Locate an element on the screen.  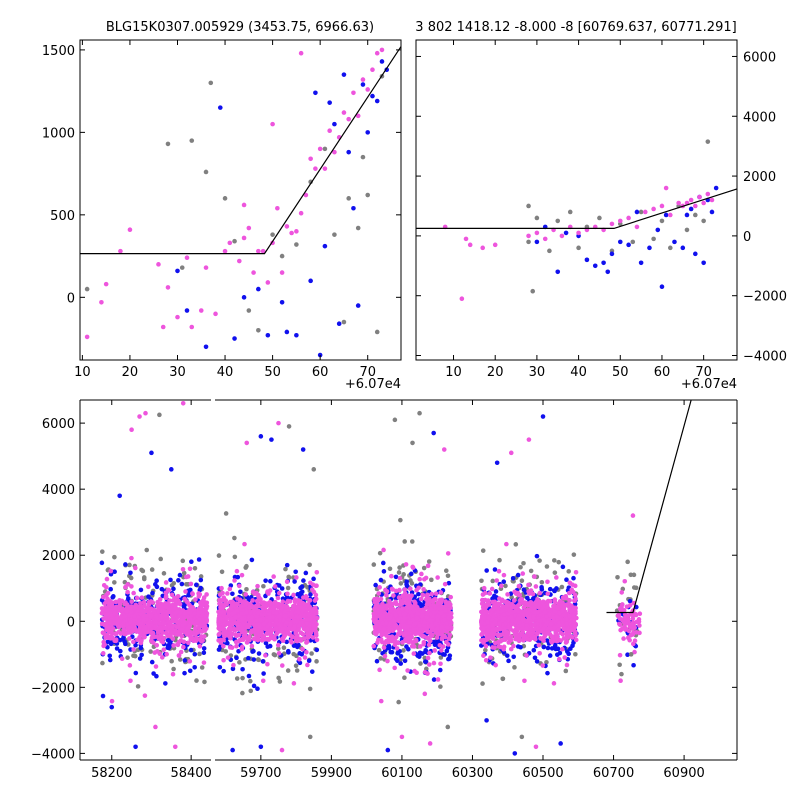
panel-top-left-points is located at coordinates (237, 202).